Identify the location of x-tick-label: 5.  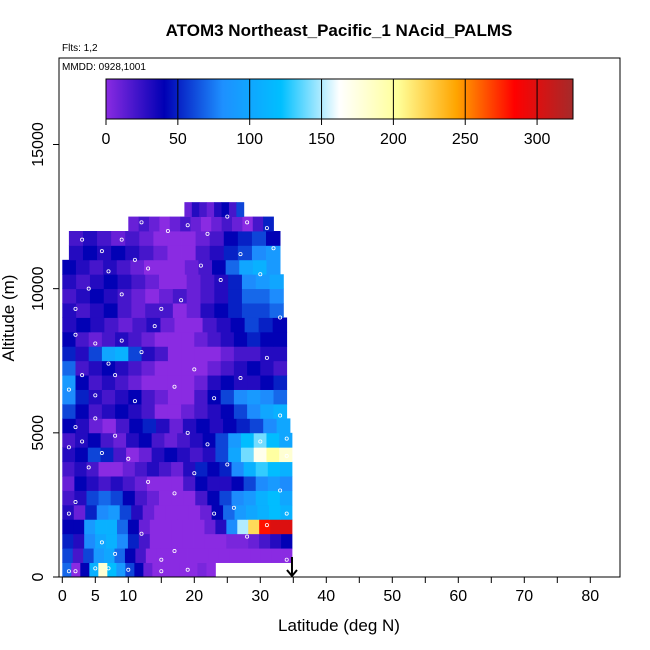
(95, 596).